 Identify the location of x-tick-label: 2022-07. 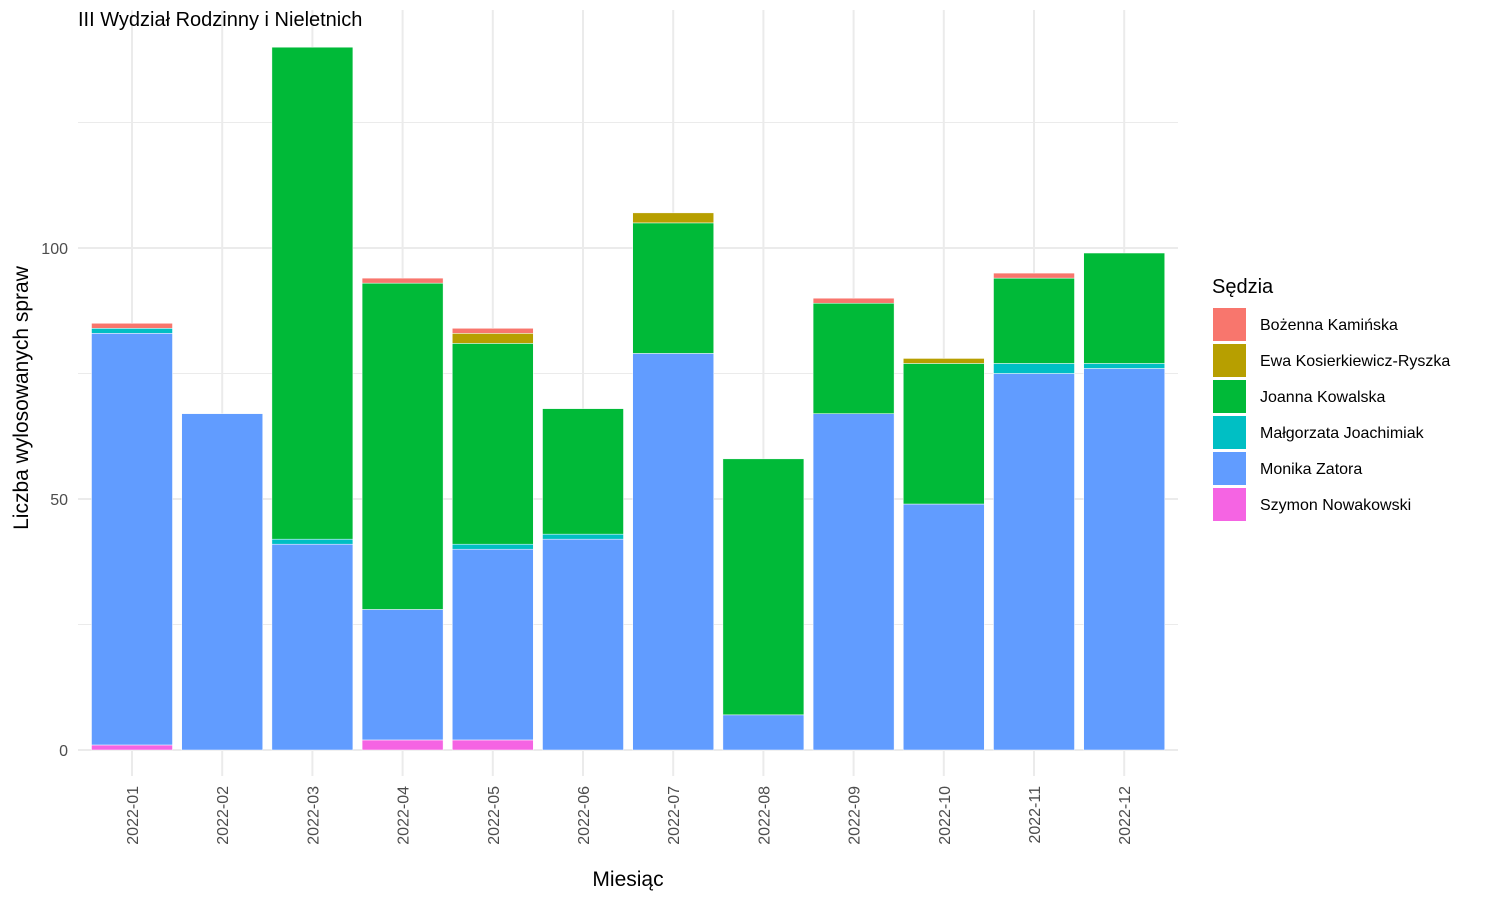
(674, 815).